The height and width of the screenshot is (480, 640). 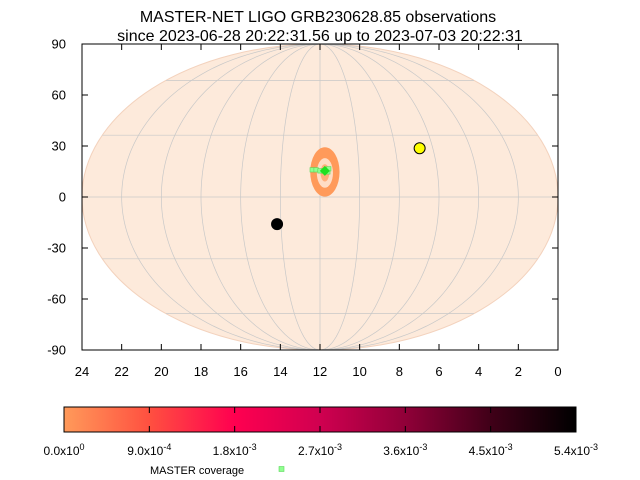 What do you see at coordinates (478, 371) in the screenshot?
I see `x-tick-label: 4` at bounding box center [478, 371].